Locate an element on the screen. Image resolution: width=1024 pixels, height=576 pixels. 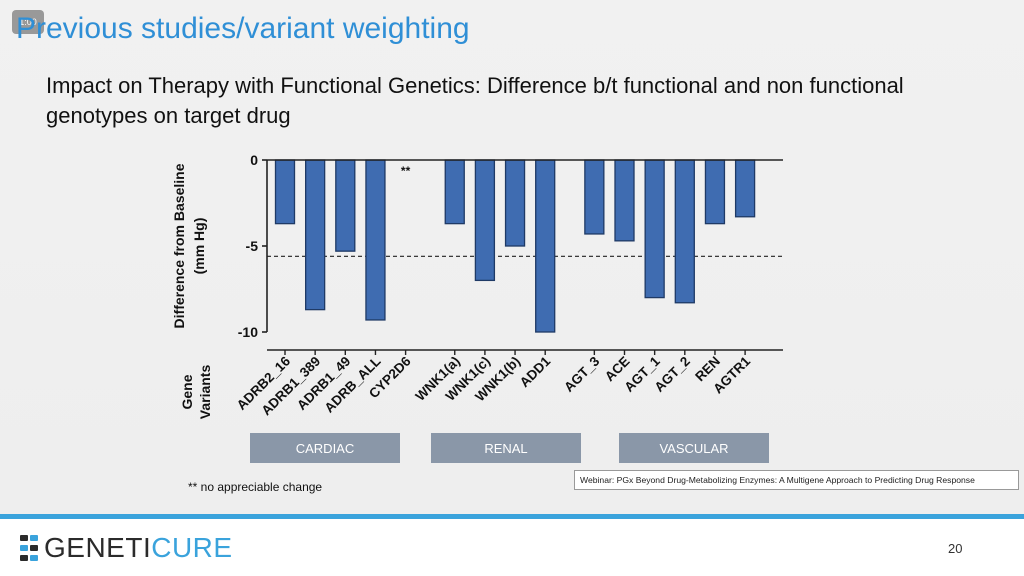
bar-wnk1-a- is located at coordinates (454, 192).